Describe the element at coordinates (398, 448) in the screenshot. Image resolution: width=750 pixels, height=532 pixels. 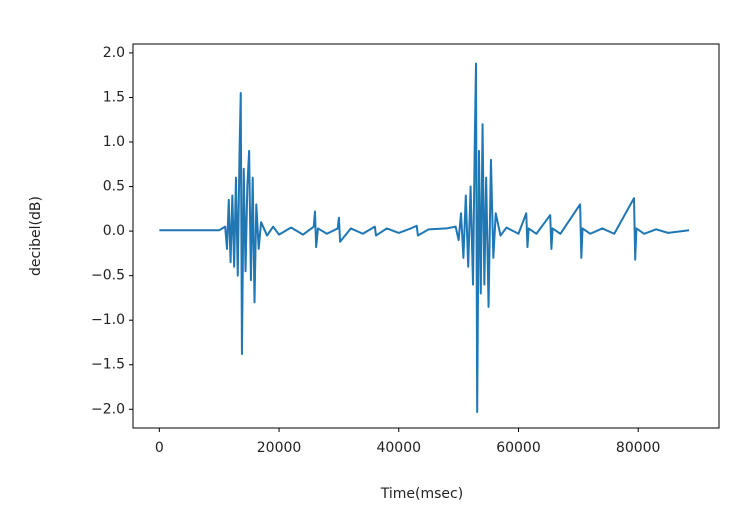
I see `x-tick-label: 40000` at that location.